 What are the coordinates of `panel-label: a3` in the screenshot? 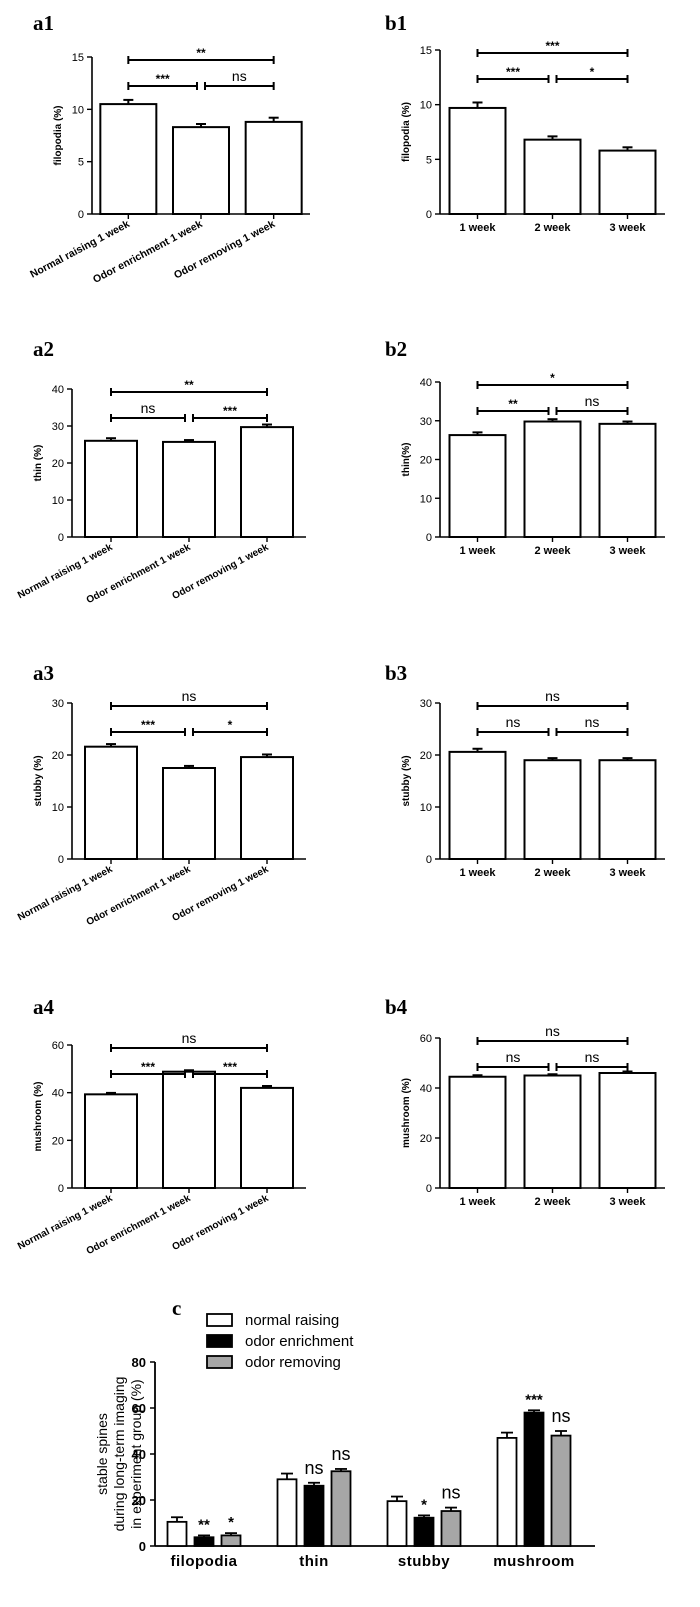 It's located at (43, 673).